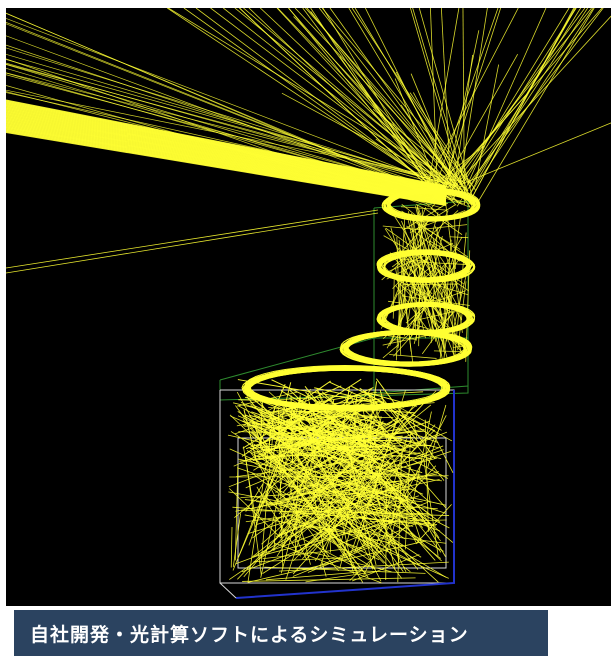  What do you see at coordinates (228, 590) in the screenshot?
I see `device-edge-corner` at bounding box center [228, 590].